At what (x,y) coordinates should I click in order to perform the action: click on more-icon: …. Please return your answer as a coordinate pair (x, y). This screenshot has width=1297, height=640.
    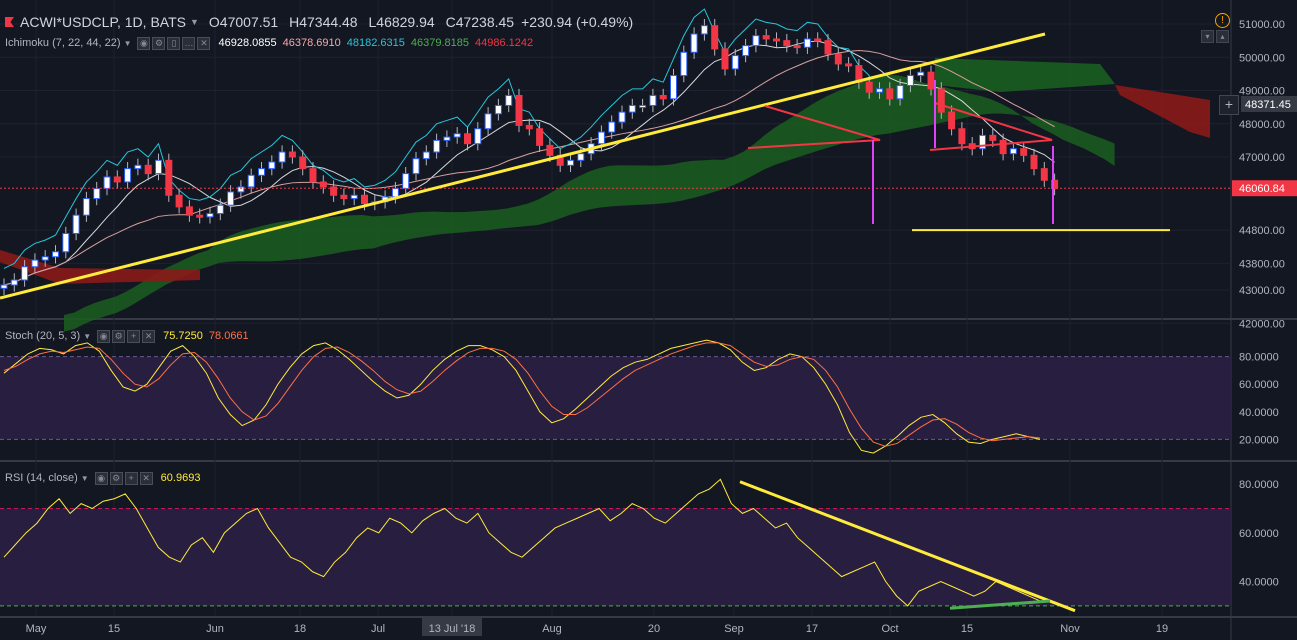
    Looking at the image, I should click on (189, 43).